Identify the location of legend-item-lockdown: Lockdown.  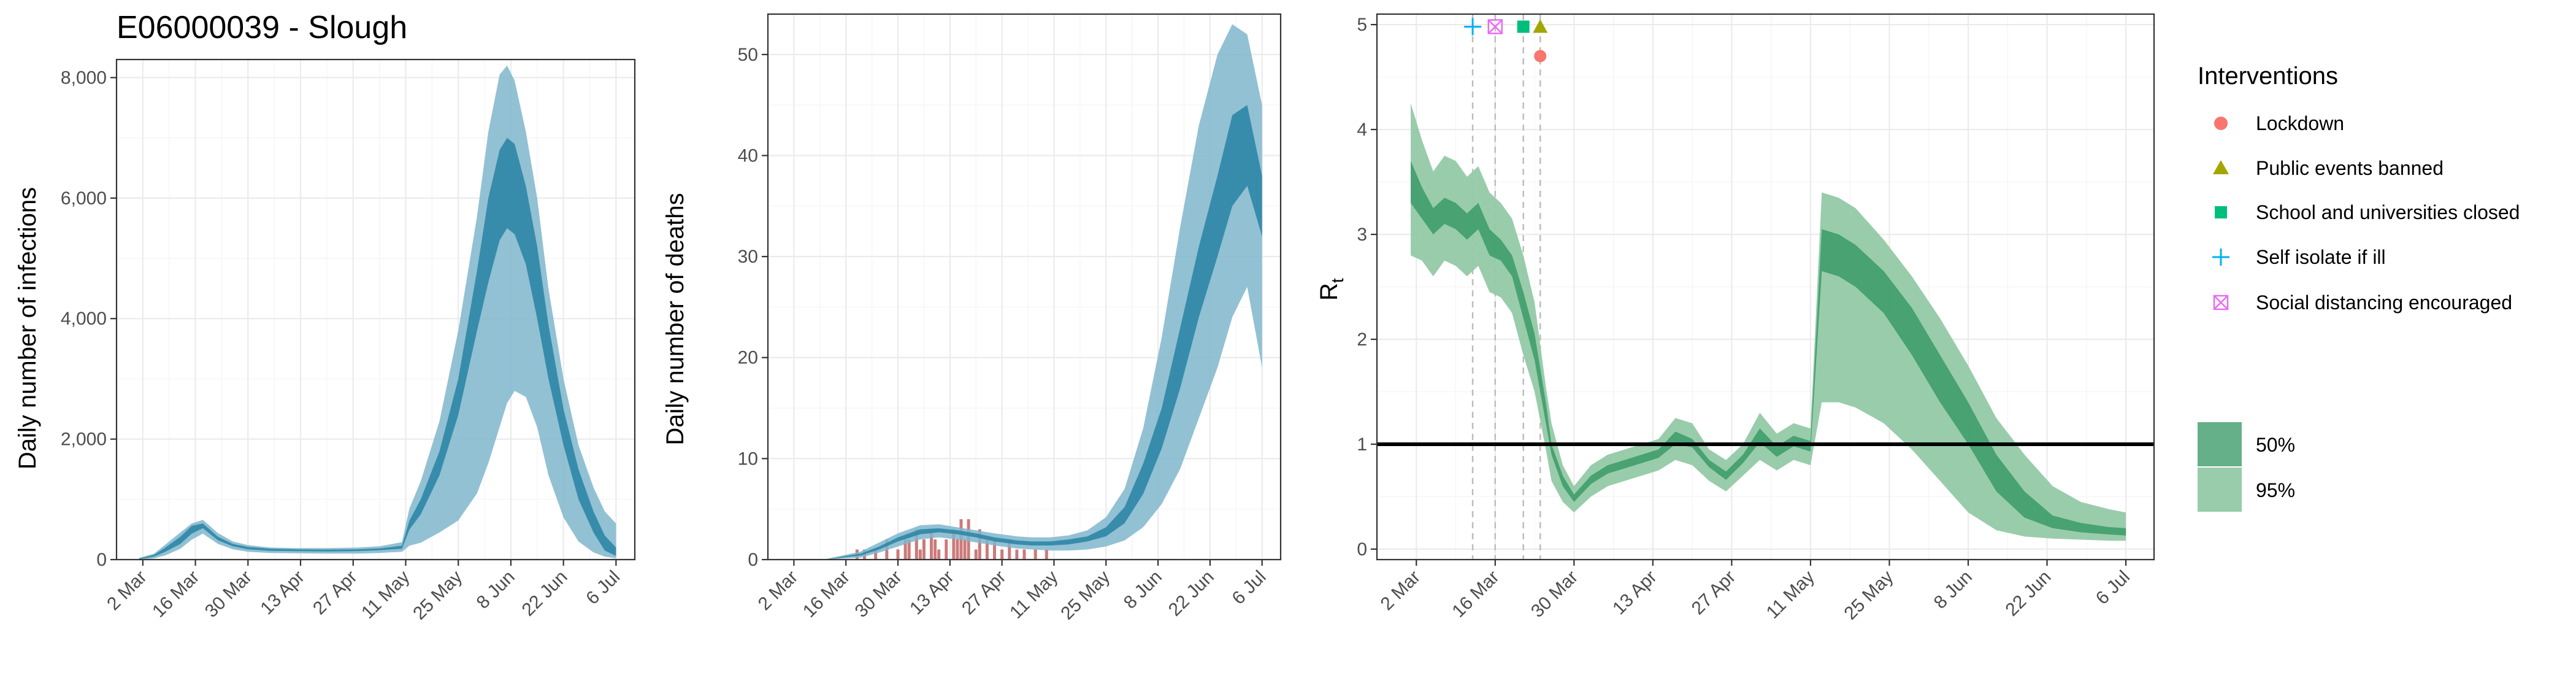
(2279, 123).